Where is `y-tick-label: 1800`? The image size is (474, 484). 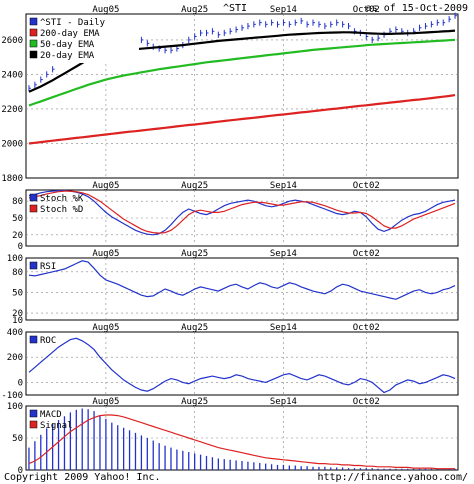
y-tick-label: 1800 is located at coordinates (12, 179).